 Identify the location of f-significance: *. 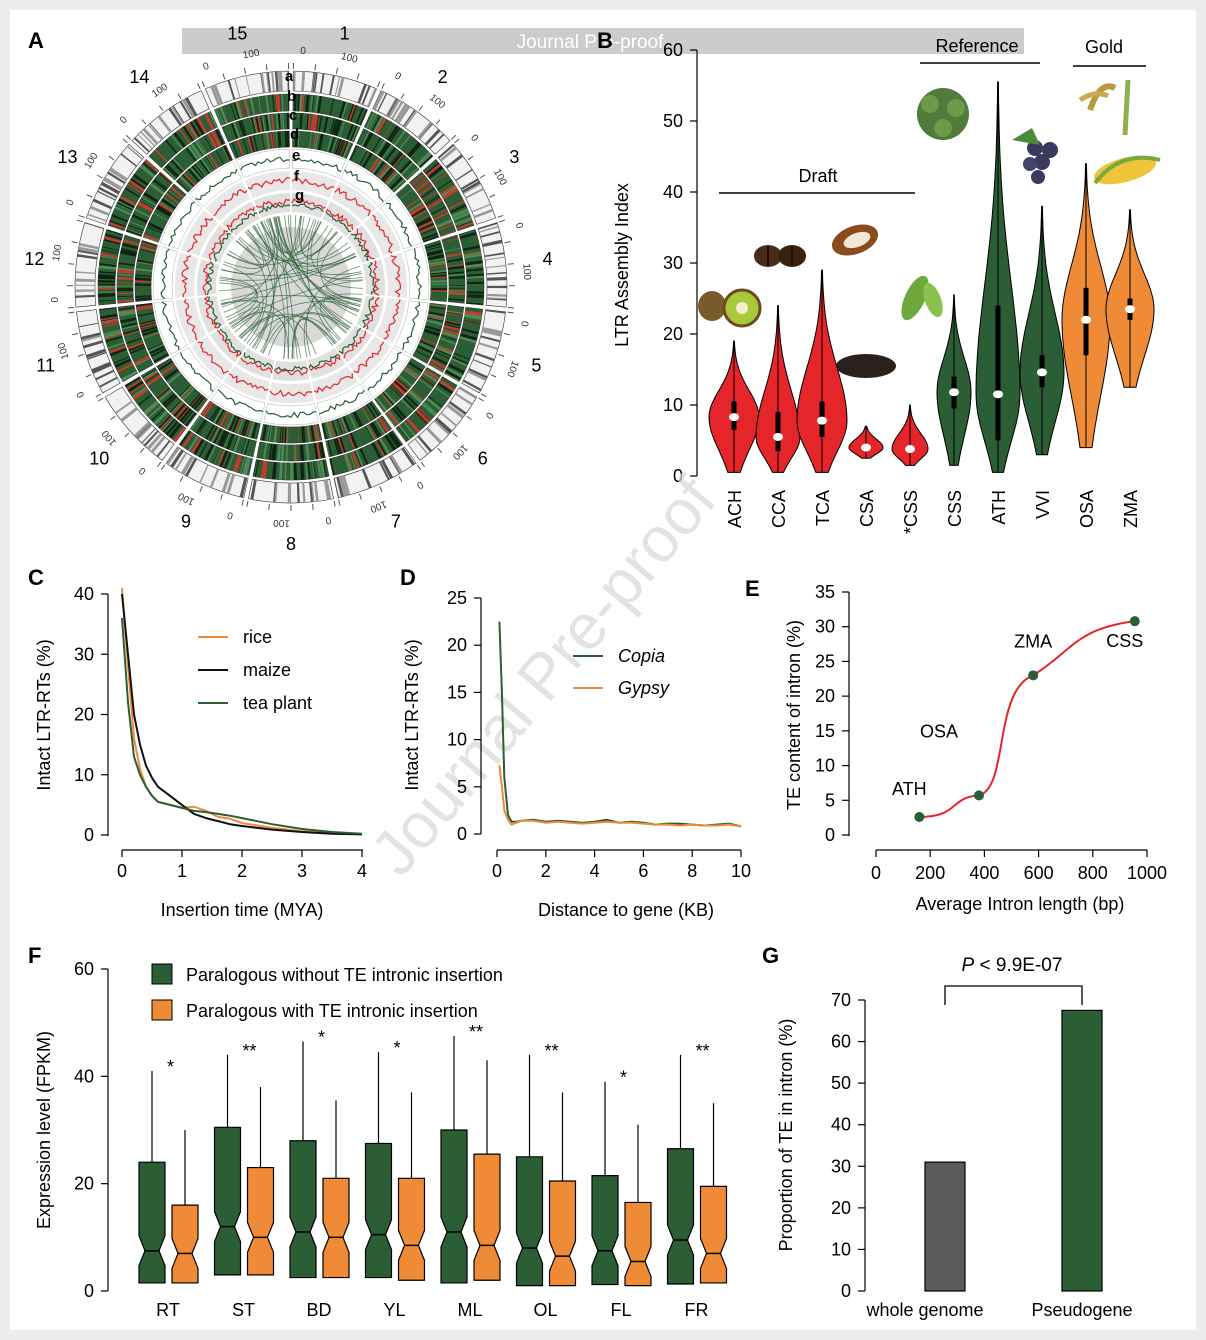
(623, 1078).